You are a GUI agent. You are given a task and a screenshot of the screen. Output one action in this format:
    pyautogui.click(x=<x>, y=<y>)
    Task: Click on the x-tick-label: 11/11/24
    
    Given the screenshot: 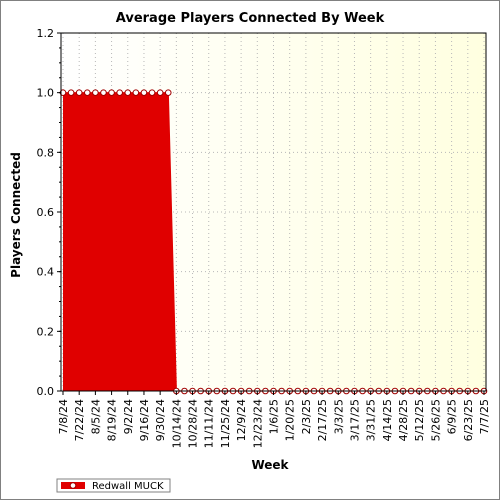 What is the action you would take?
    pyautogui.click(x=209, y=423)
    